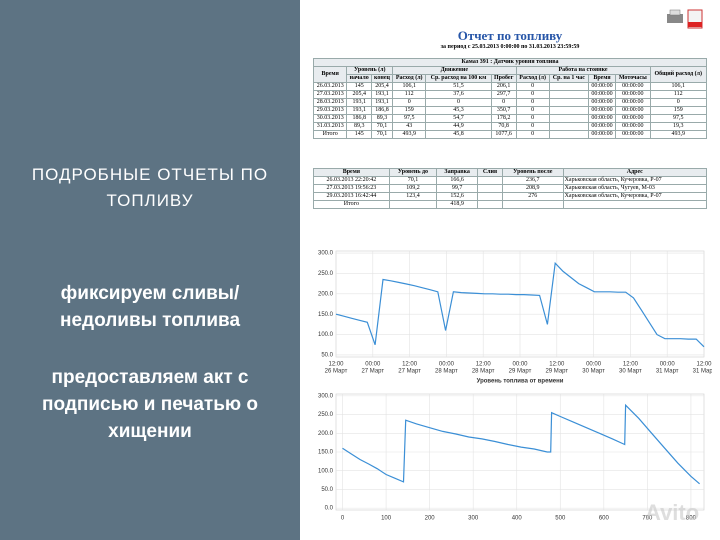  I want to click on x-tick-label: 12:00, so click(631, 365).